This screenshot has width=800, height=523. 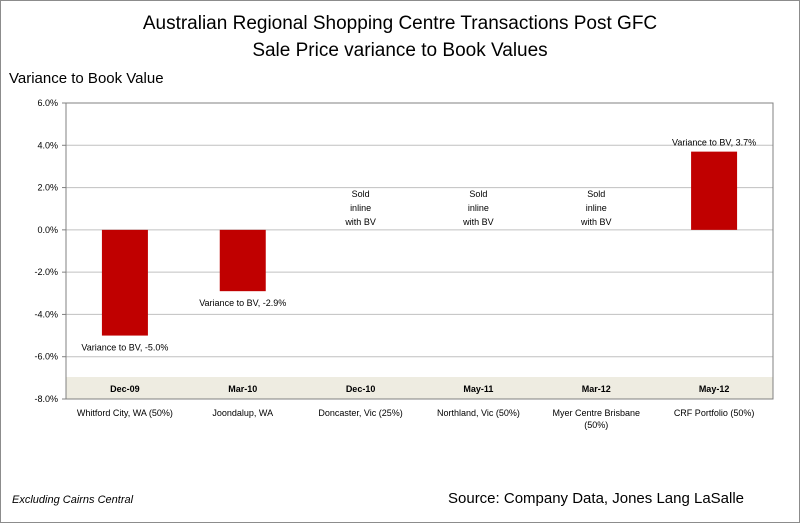 I want to click on category-label: Joondalup, WA, so click(x=242, y=413).